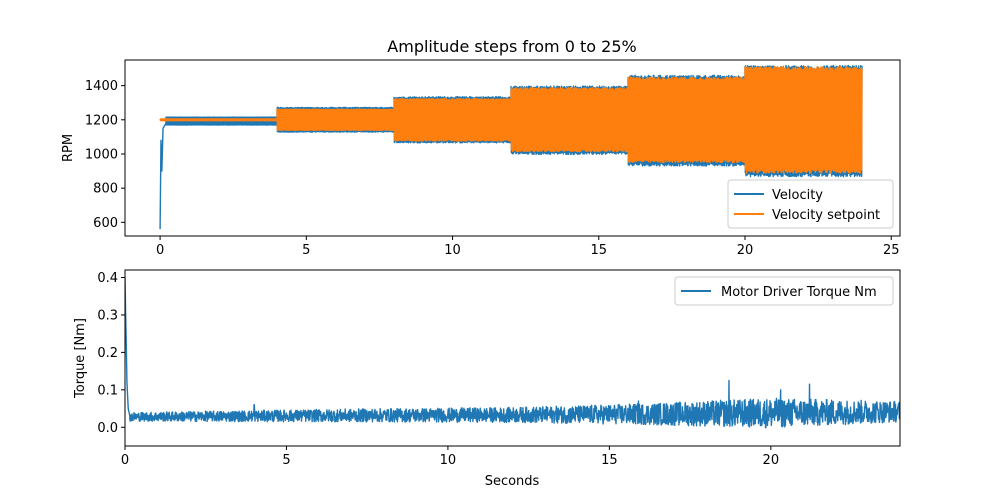 The image size is (1000, 500). Describe the element at coordinates (799, 292) in the screenshot. I see `legend-label-torque: Motor Driver Torque Nm` at that location.